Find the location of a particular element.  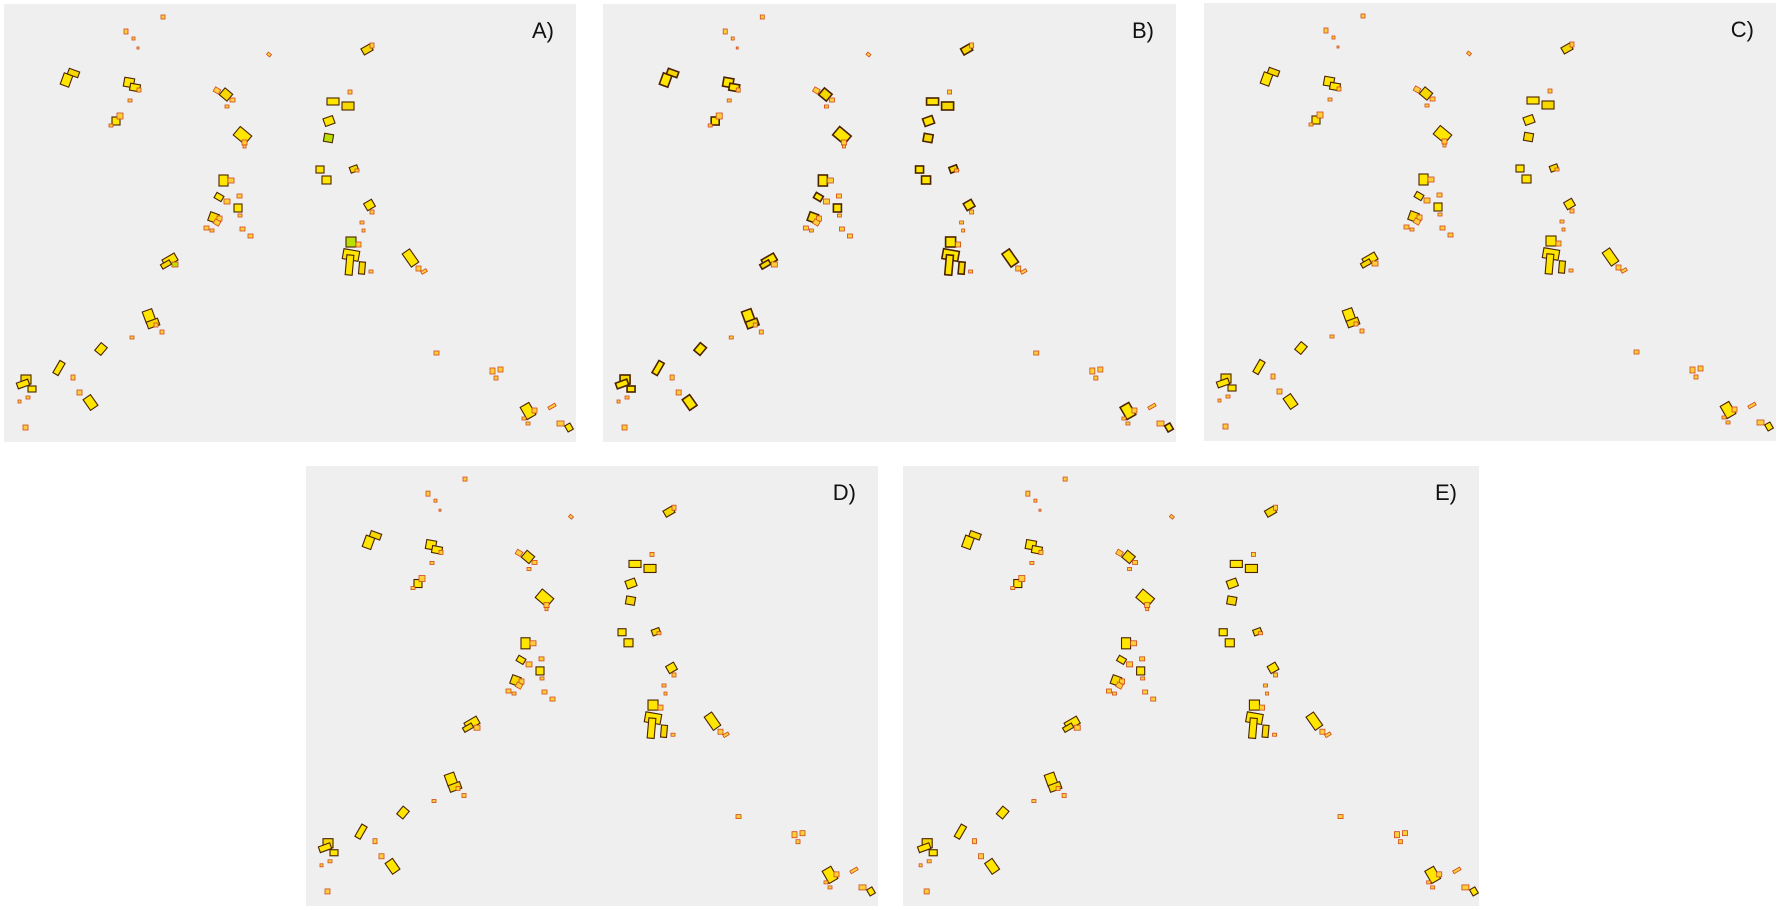

building-map-c is located at coordinates (1495, 222).